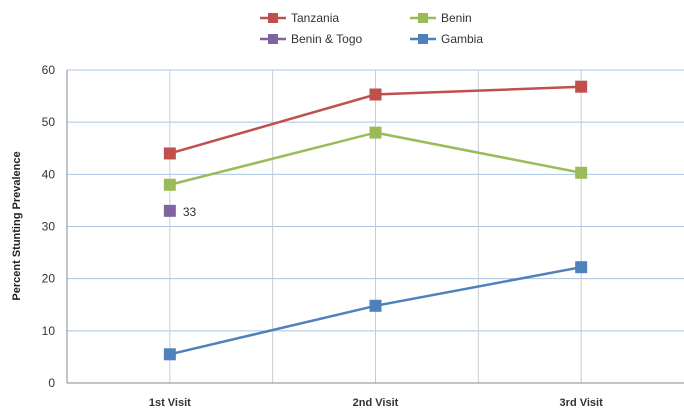  What do you see at coordinates (17, 225) in the screenshot?
I see `y-axis-label: Percent Stunting Prevalence` at bounding box center [17, 225].